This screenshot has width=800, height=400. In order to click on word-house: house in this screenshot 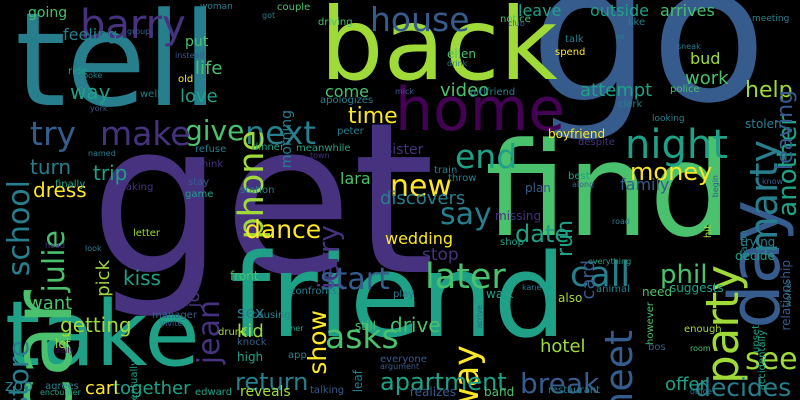, I will do `click(420, 19)`.